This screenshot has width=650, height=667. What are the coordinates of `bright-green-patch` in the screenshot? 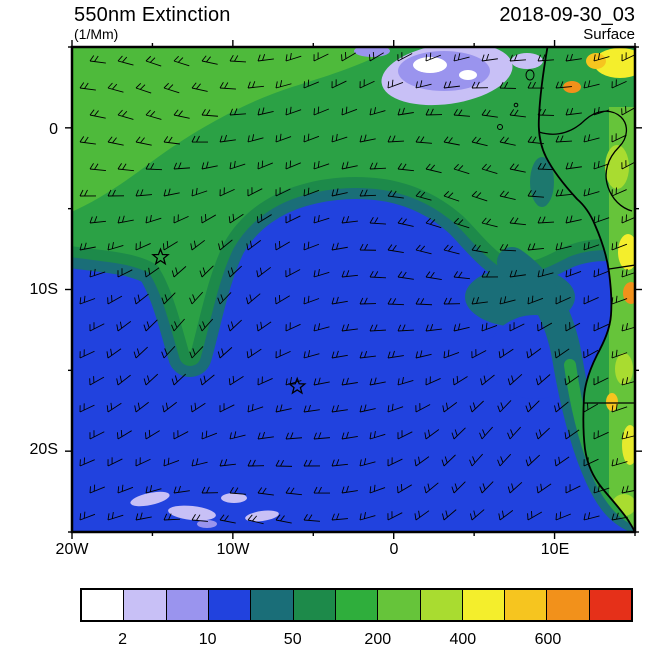 It's located at (232, 129).